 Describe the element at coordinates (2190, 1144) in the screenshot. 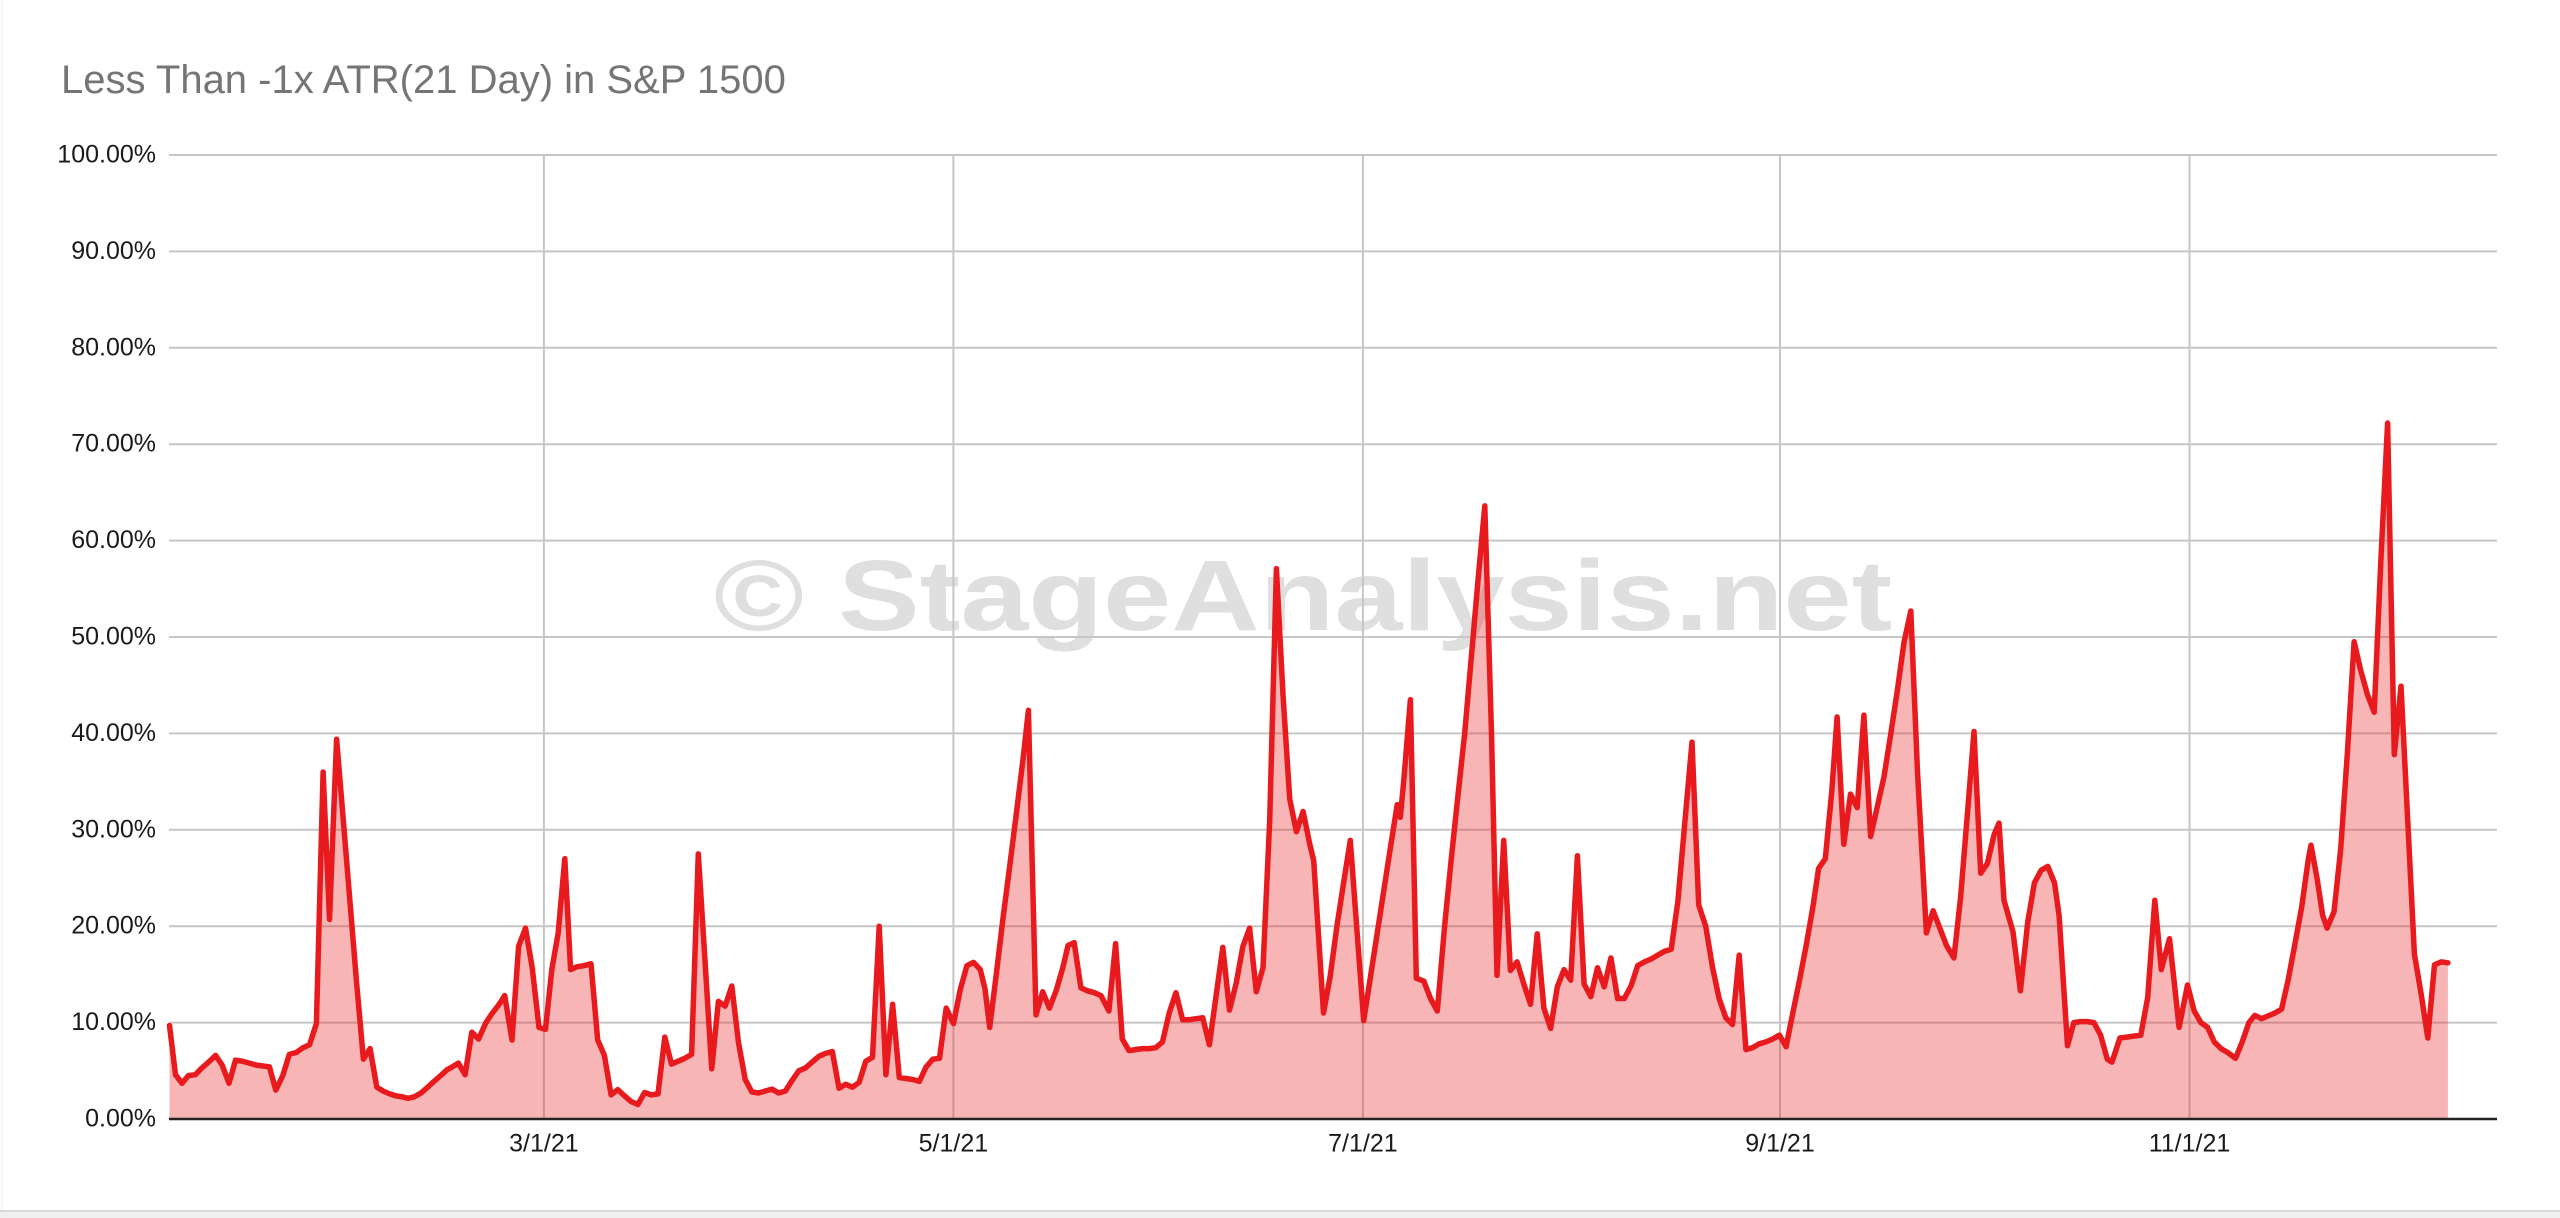

I see `svg-text: 11/1/21` at that location.